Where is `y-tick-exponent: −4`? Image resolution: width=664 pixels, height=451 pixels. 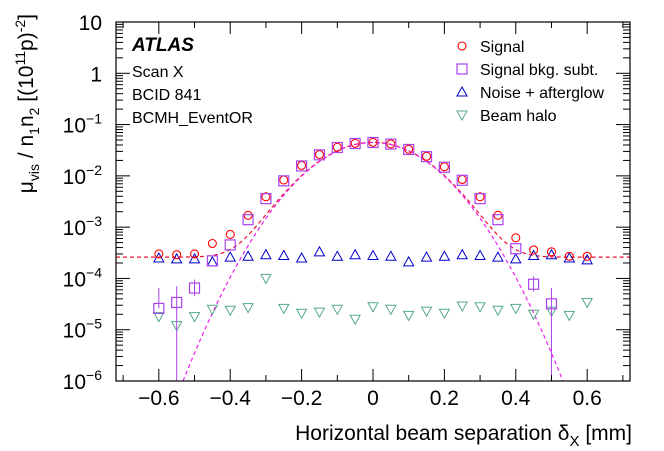 y-tick-exponent: −4 is located at coordinates (94, 272).